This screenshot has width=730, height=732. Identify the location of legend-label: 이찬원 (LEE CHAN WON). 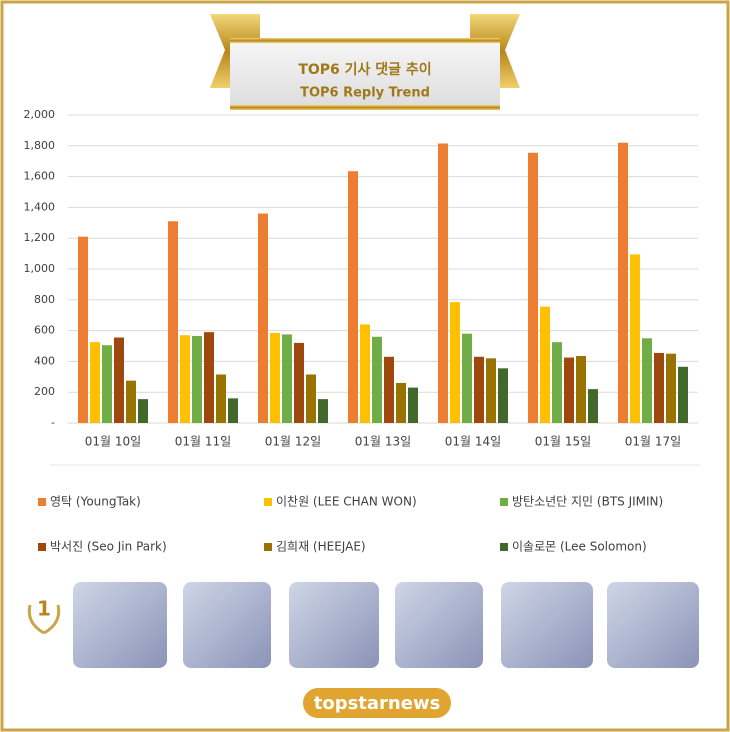
(346, 501).